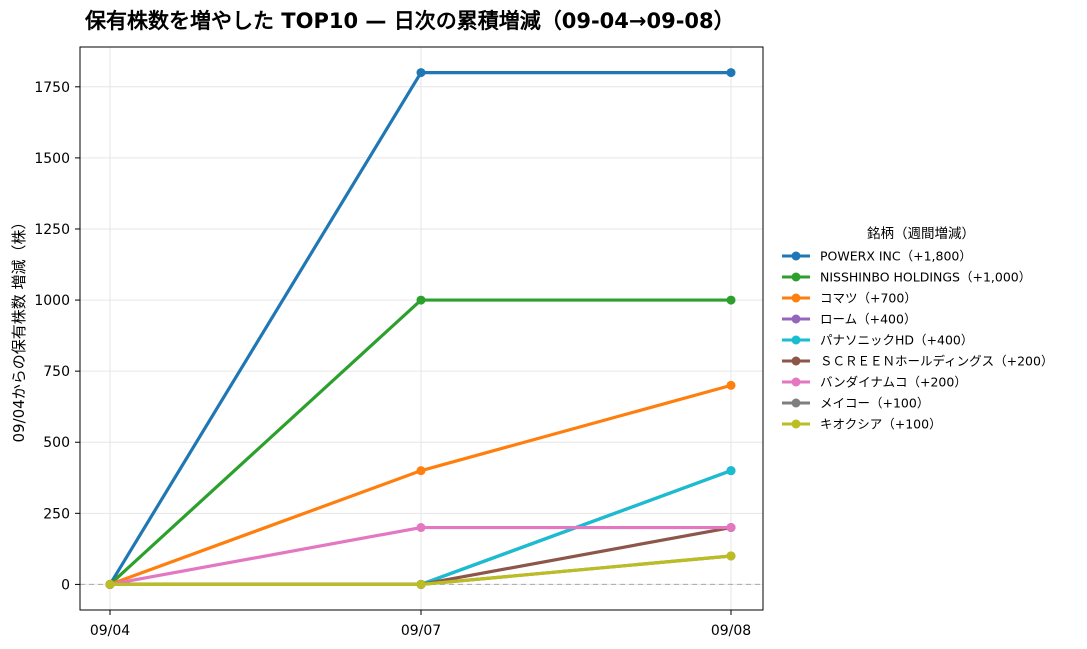 This screenshot has height=649, width=1087. Describe the element at coordinates (731, 631) in the screenshot. I see `x-tick-label: 09/08` at that location.